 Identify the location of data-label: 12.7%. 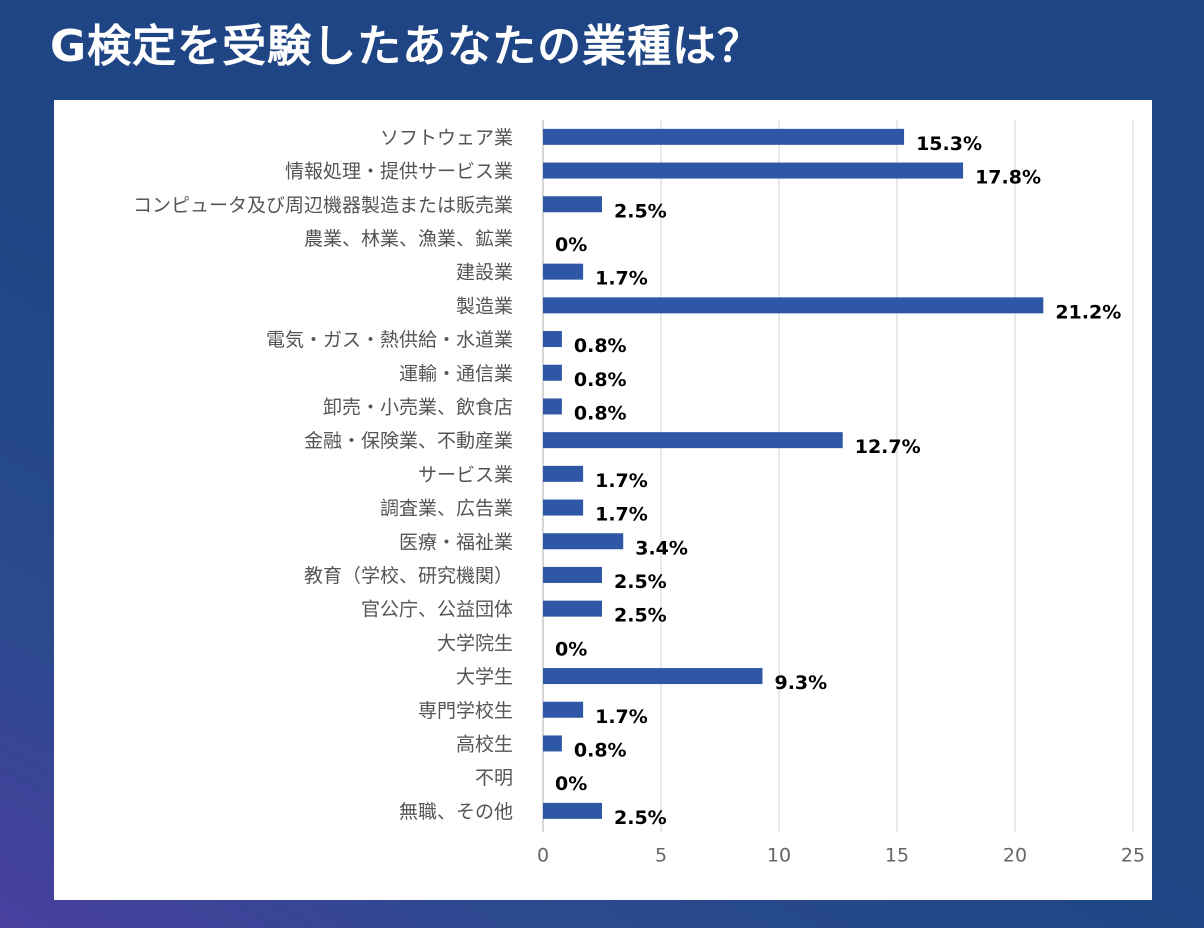
(888, 447).